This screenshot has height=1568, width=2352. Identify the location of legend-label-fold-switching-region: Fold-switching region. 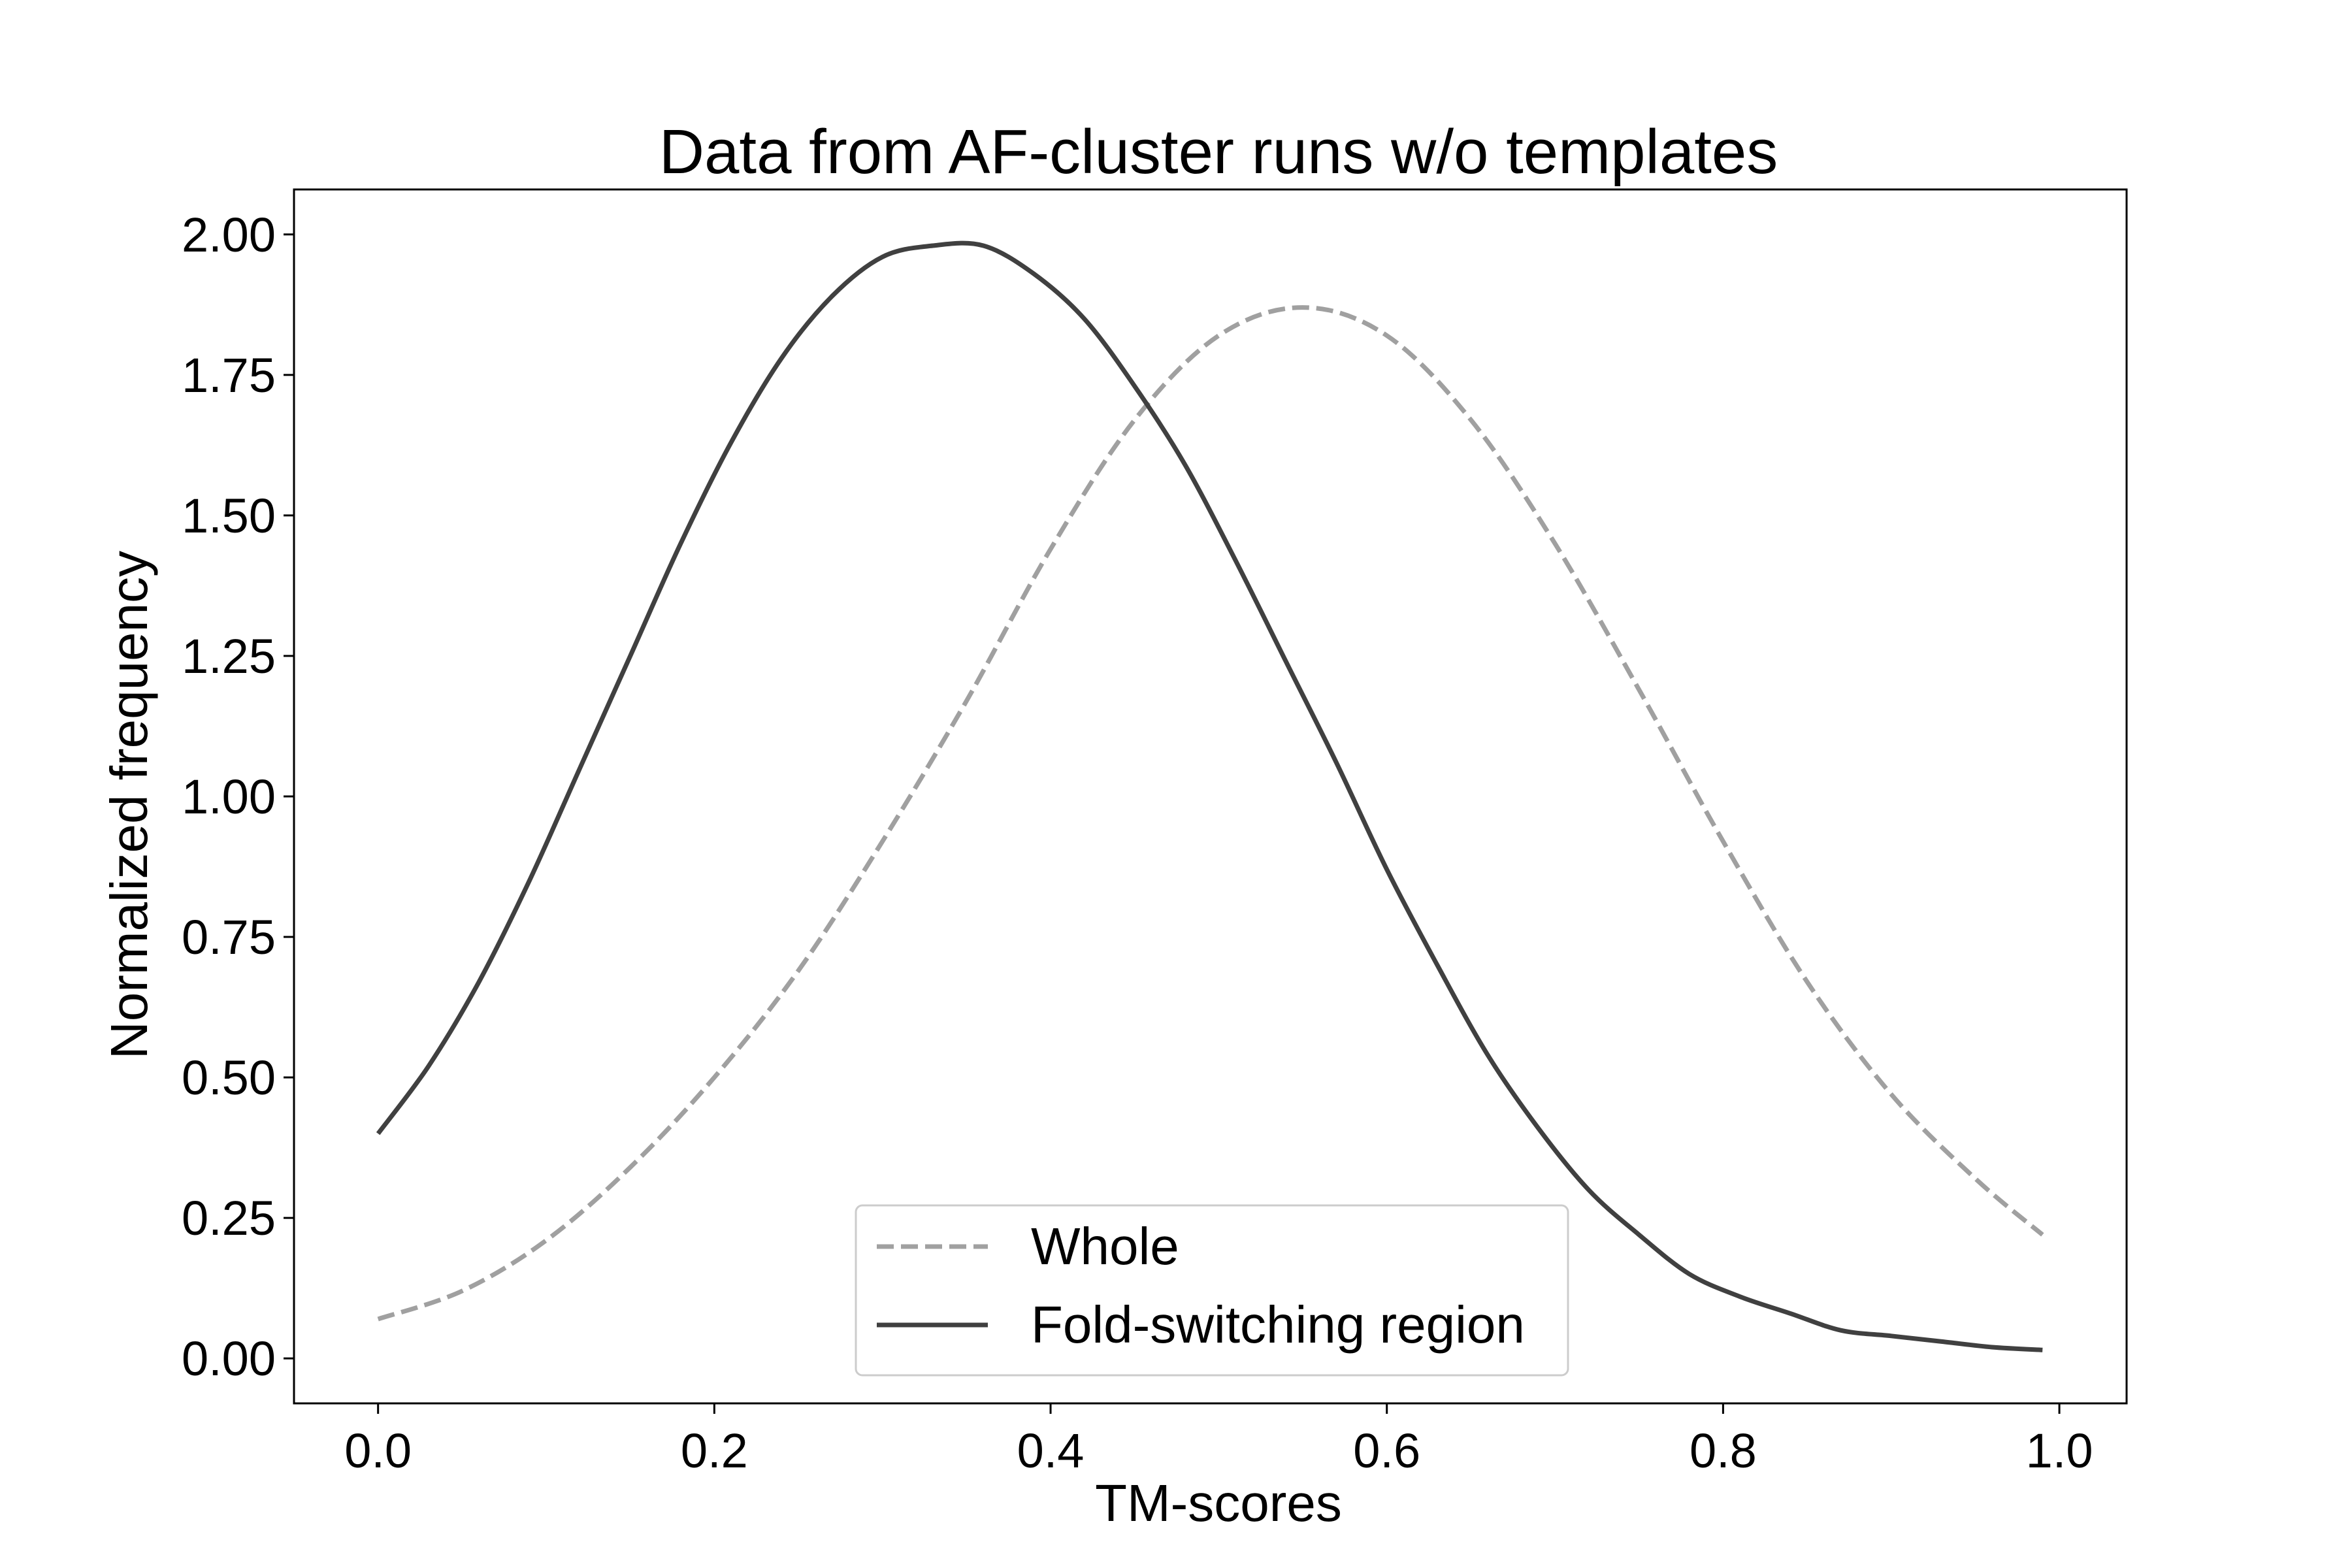
(1278, 1325).